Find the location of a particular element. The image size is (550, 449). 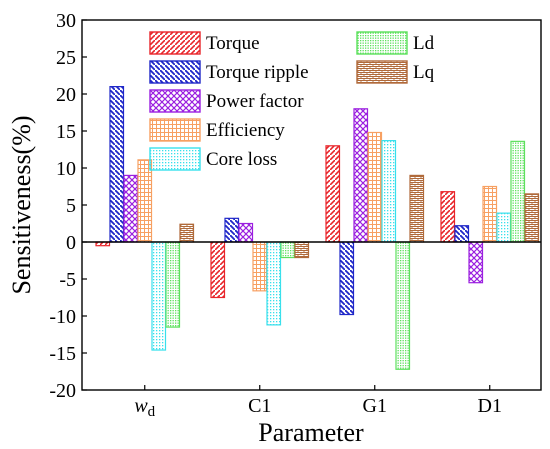

y-tick-label: 25 is located at coordinates (66, 58).